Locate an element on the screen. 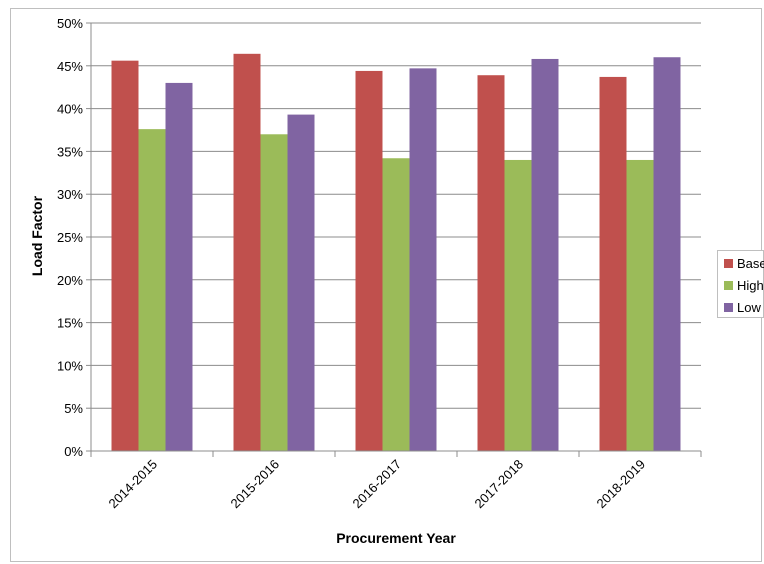 Image resolution: width=764 pixels, height=564 pixels. x-tick-label: 2015-2016 is located at coordinates (255, 484).